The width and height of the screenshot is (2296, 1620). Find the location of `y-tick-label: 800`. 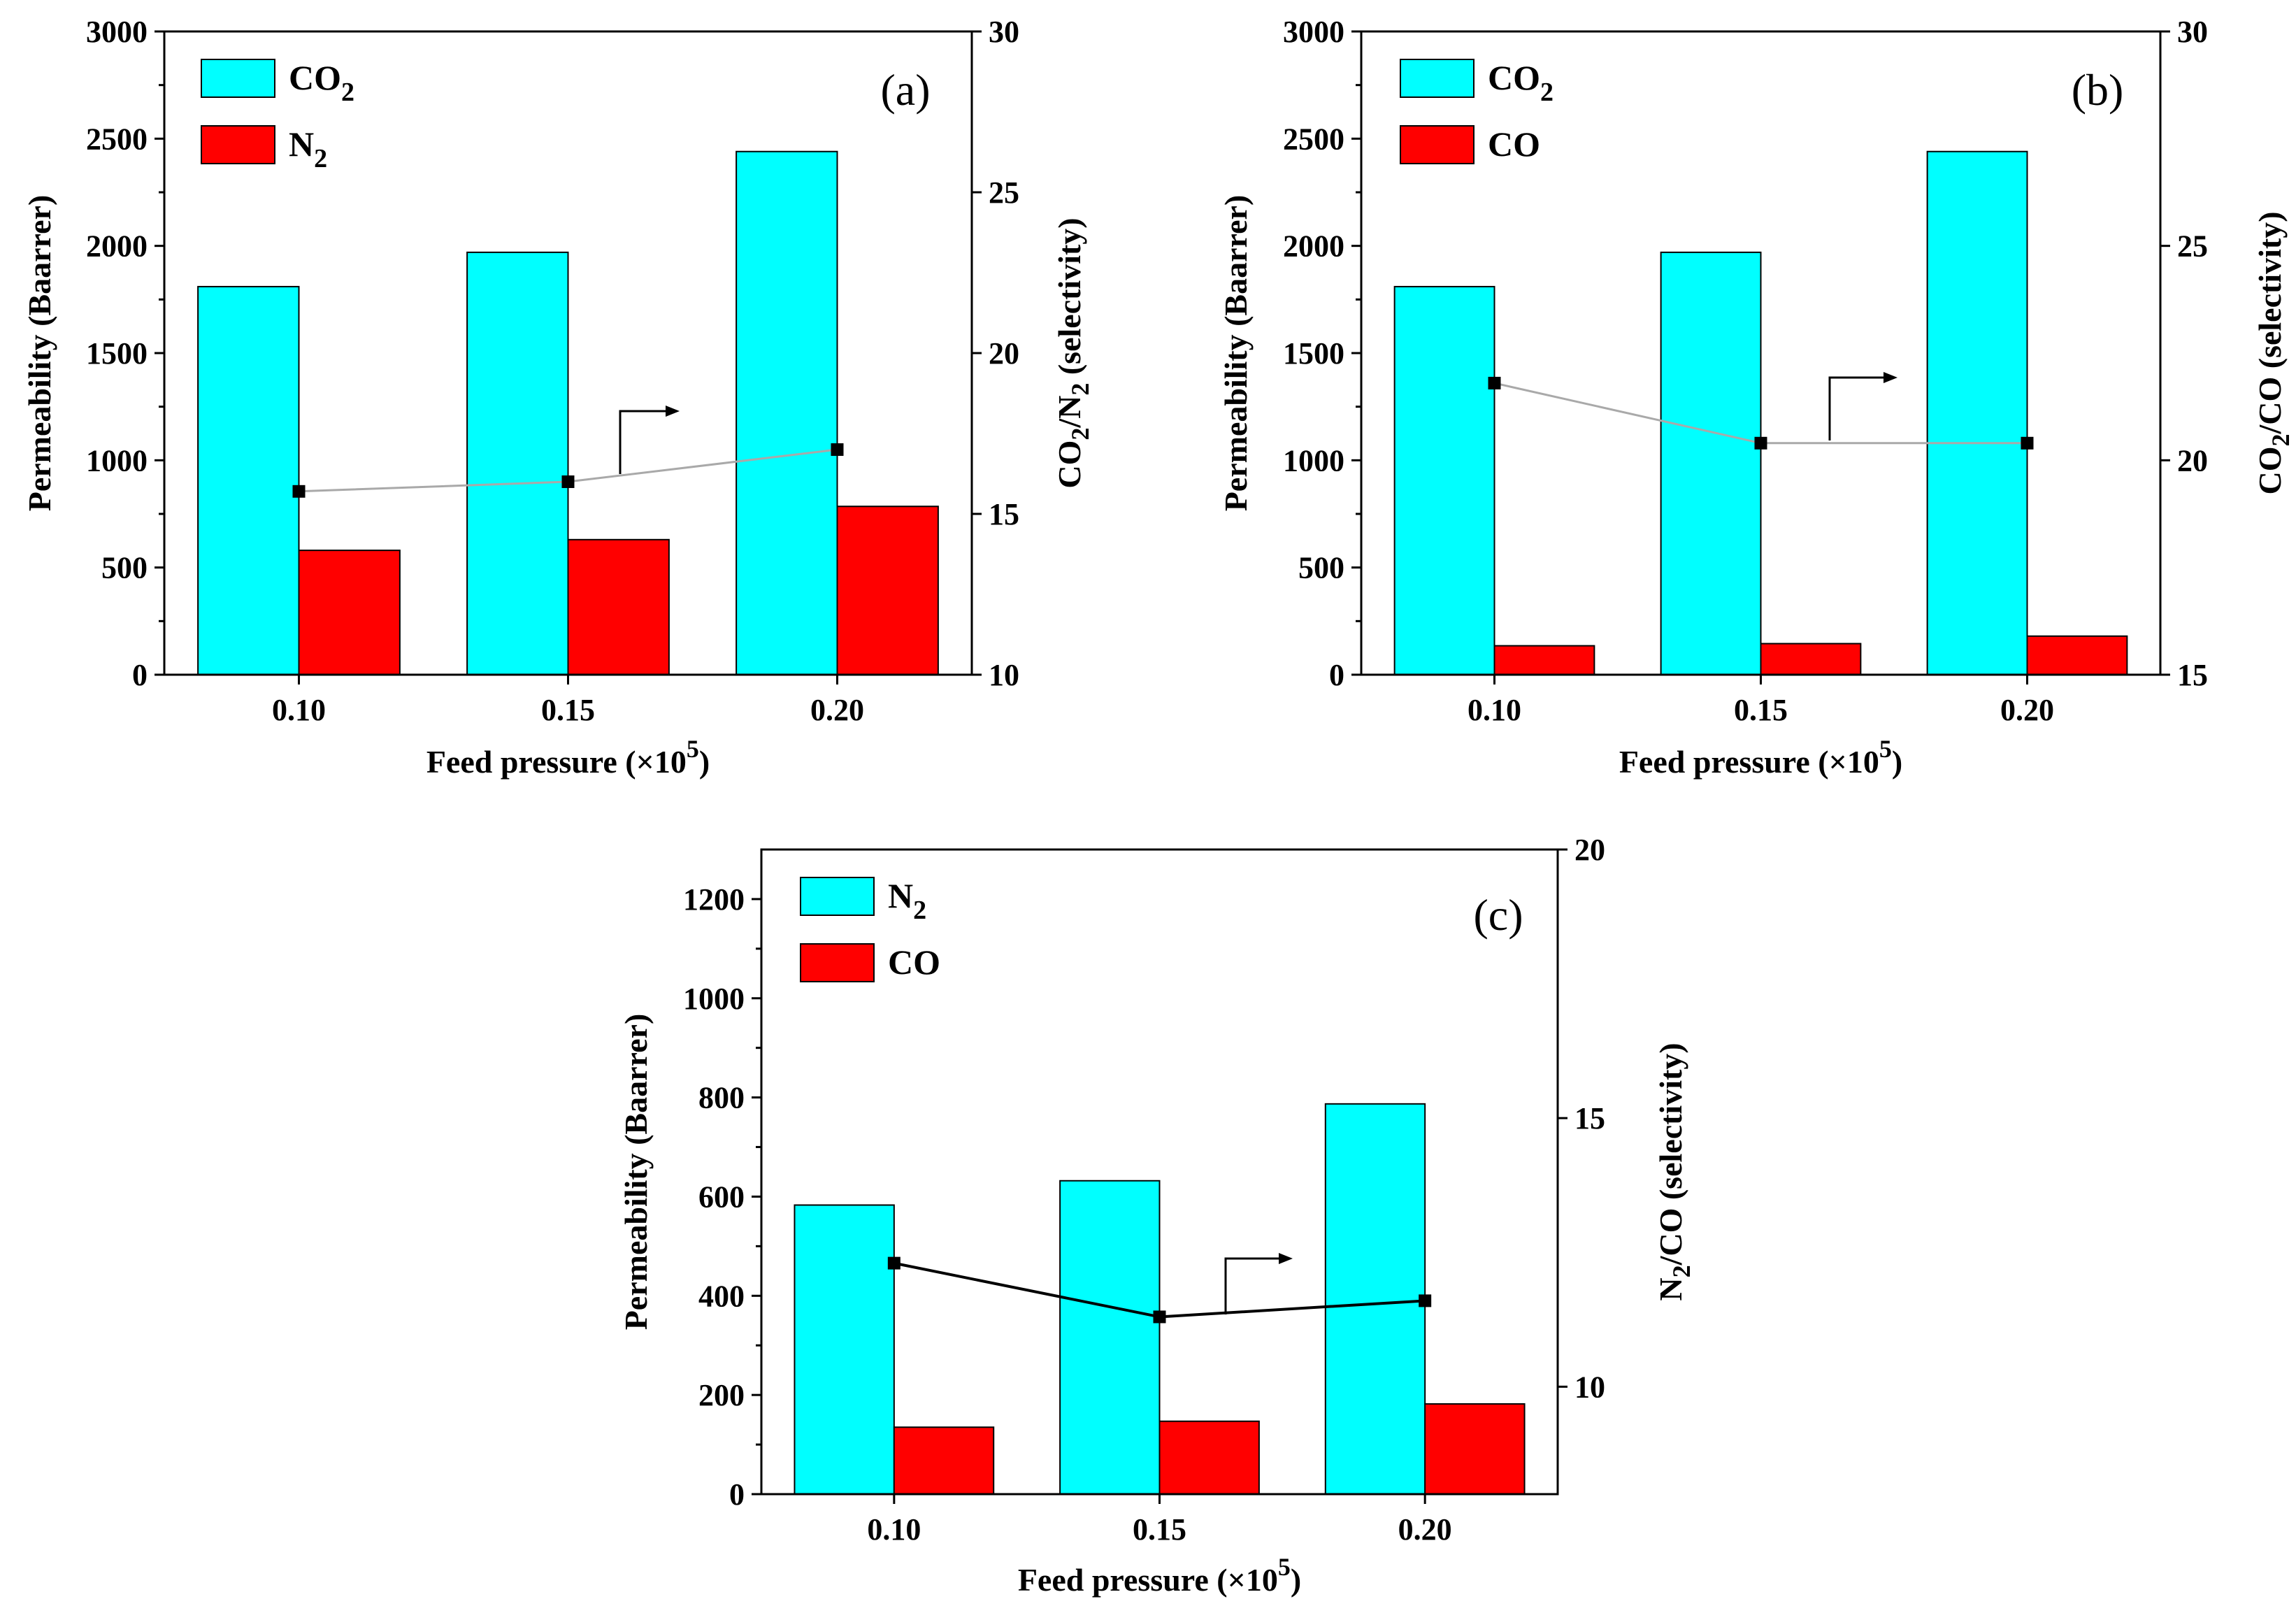

y-tick-label: 800 is located at coordinates (721, 1098).